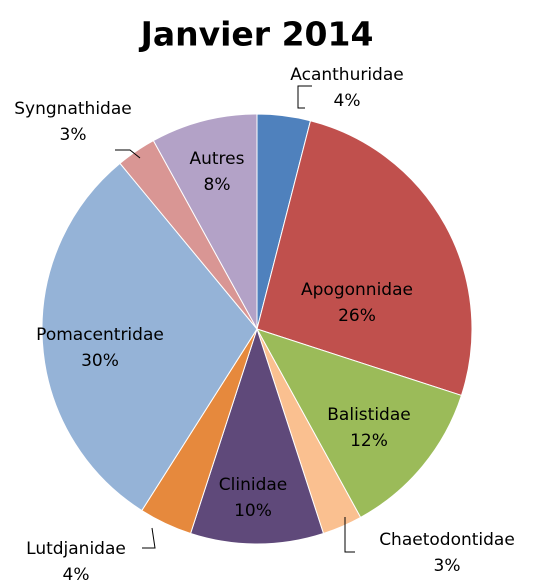 This screenshot has height=588, width=533. What do you see at coordinates (217, 185) in the screenshot?
I see `slice-value-label: 8%` at bounding box center [217, 185].